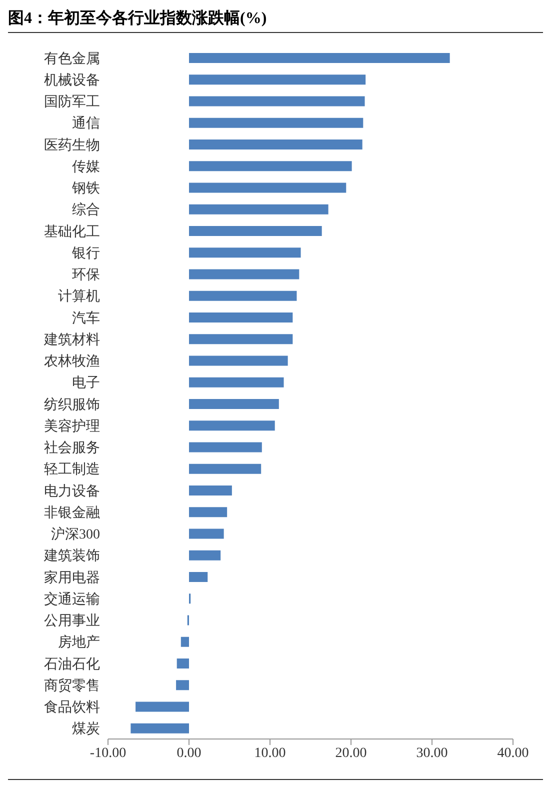  Describe the element at coordinates (86, 166) in the screenshot. I see `y-tick-label: 传媒` at that location.